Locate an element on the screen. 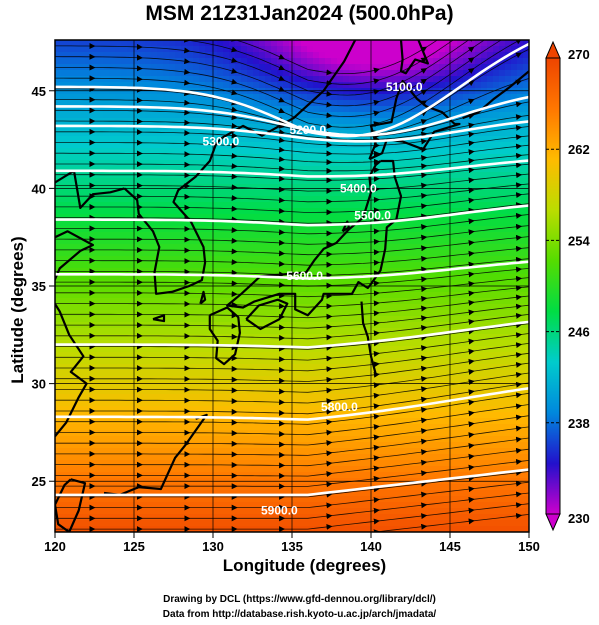 This screenshot has width=599, height=625. contour-label: 5800.0 is located at coordinates (339, 407).